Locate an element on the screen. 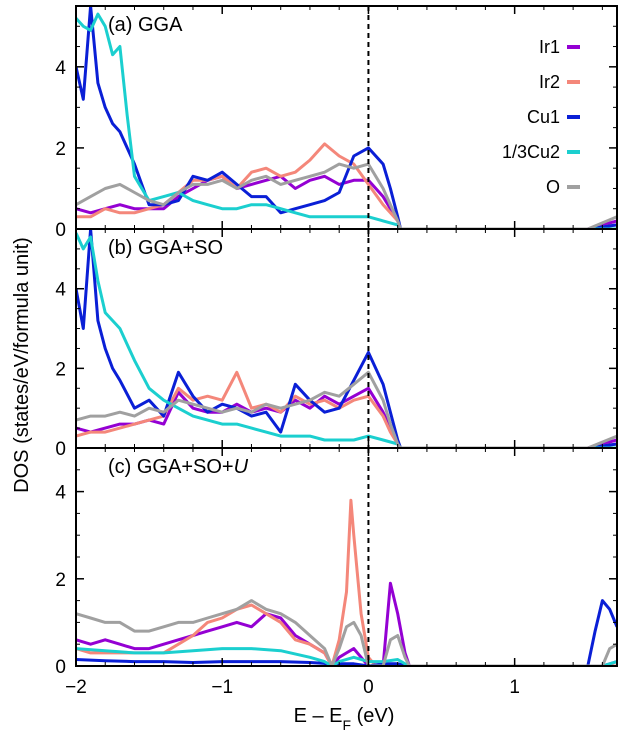  y-tick-label-panel-2: 4 is located at coordinates (60, 493).